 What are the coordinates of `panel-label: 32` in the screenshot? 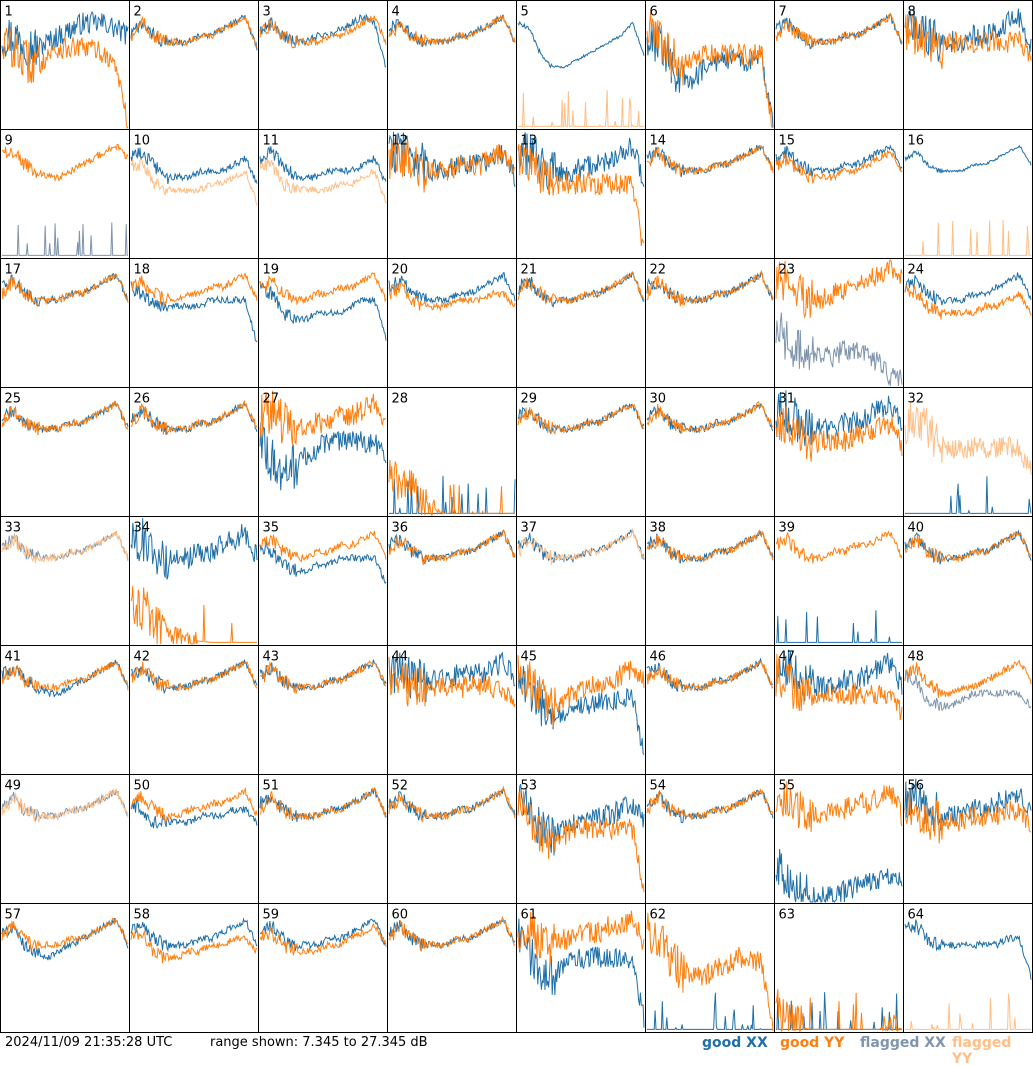 It's located at (916, 399).